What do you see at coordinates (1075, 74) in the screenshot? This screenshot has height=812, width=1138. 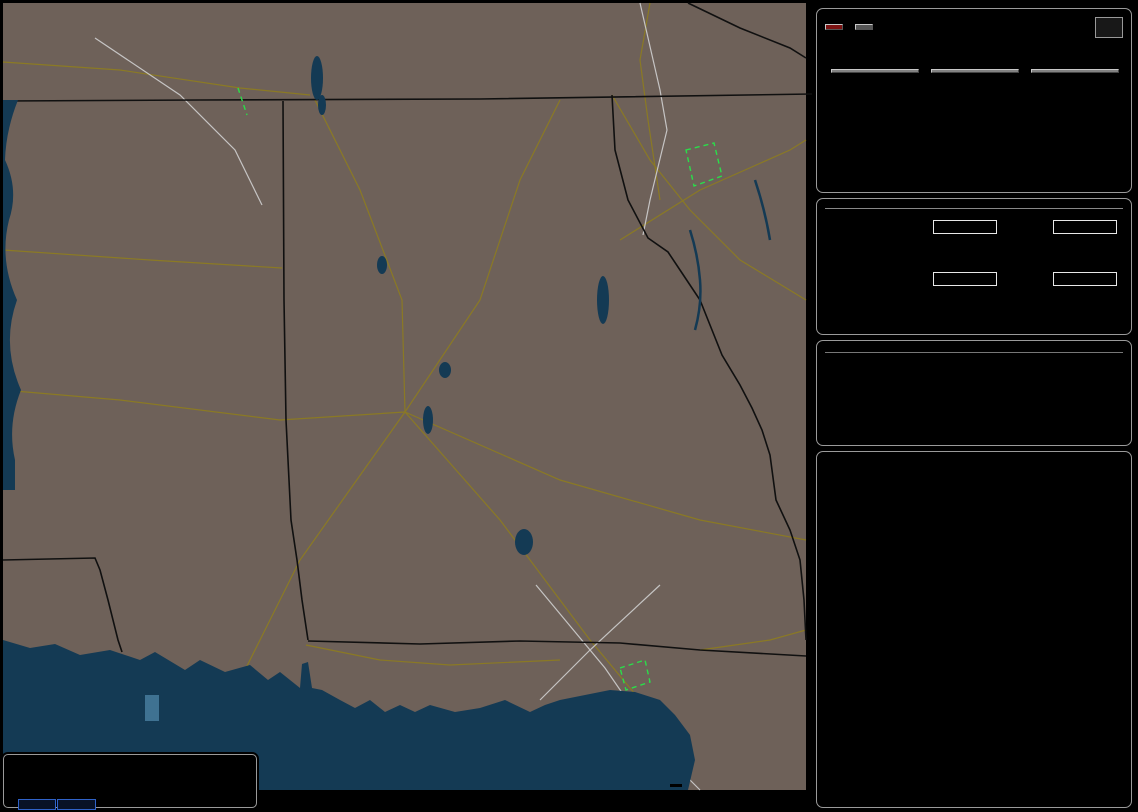 I see `noises-column` at bounding box center [1075, 74].